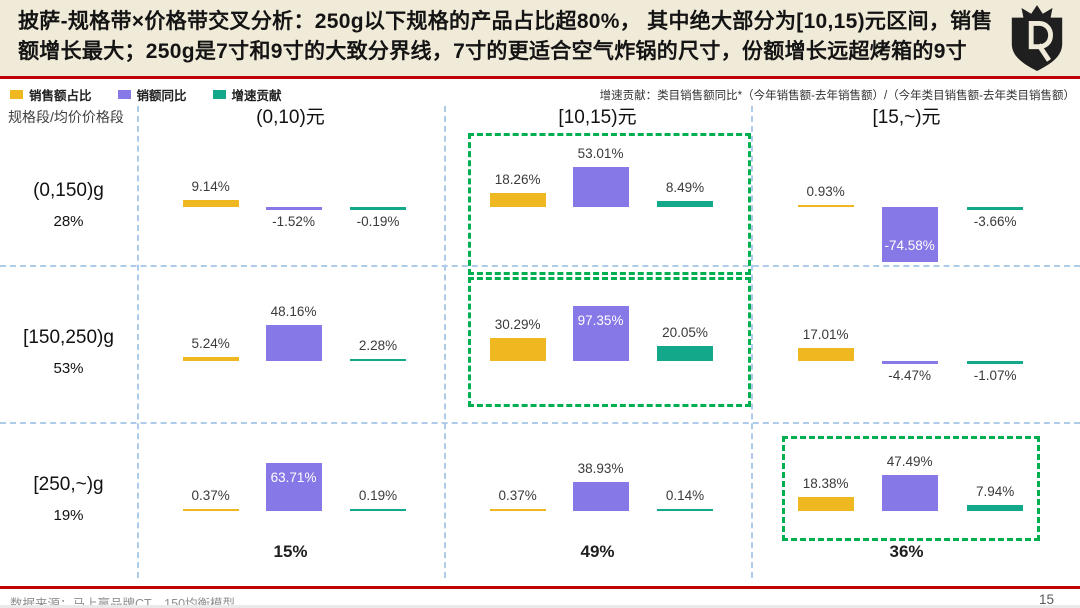 The height and width of the screenshot is (608, 1080). What do you see at coordinates (124, 94) in the screenshot?
I see `sales-yoy-swatch-icon` at bounding box center [124, 94].